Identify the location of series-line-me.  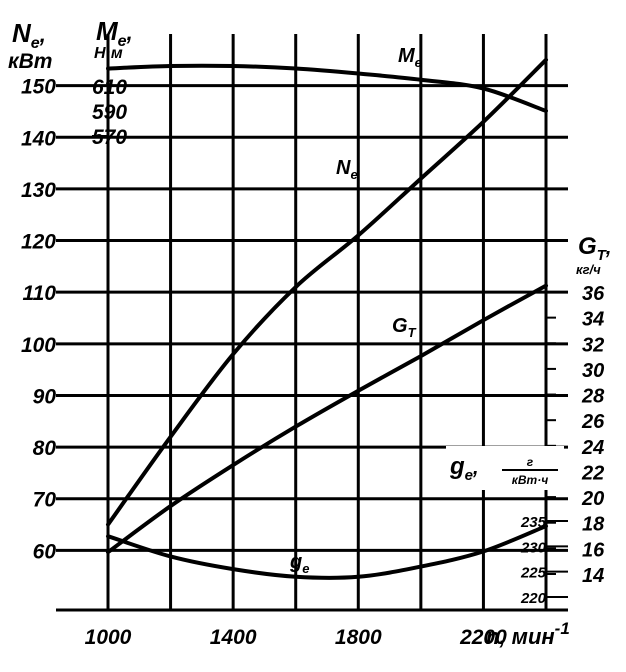
(327, 88).